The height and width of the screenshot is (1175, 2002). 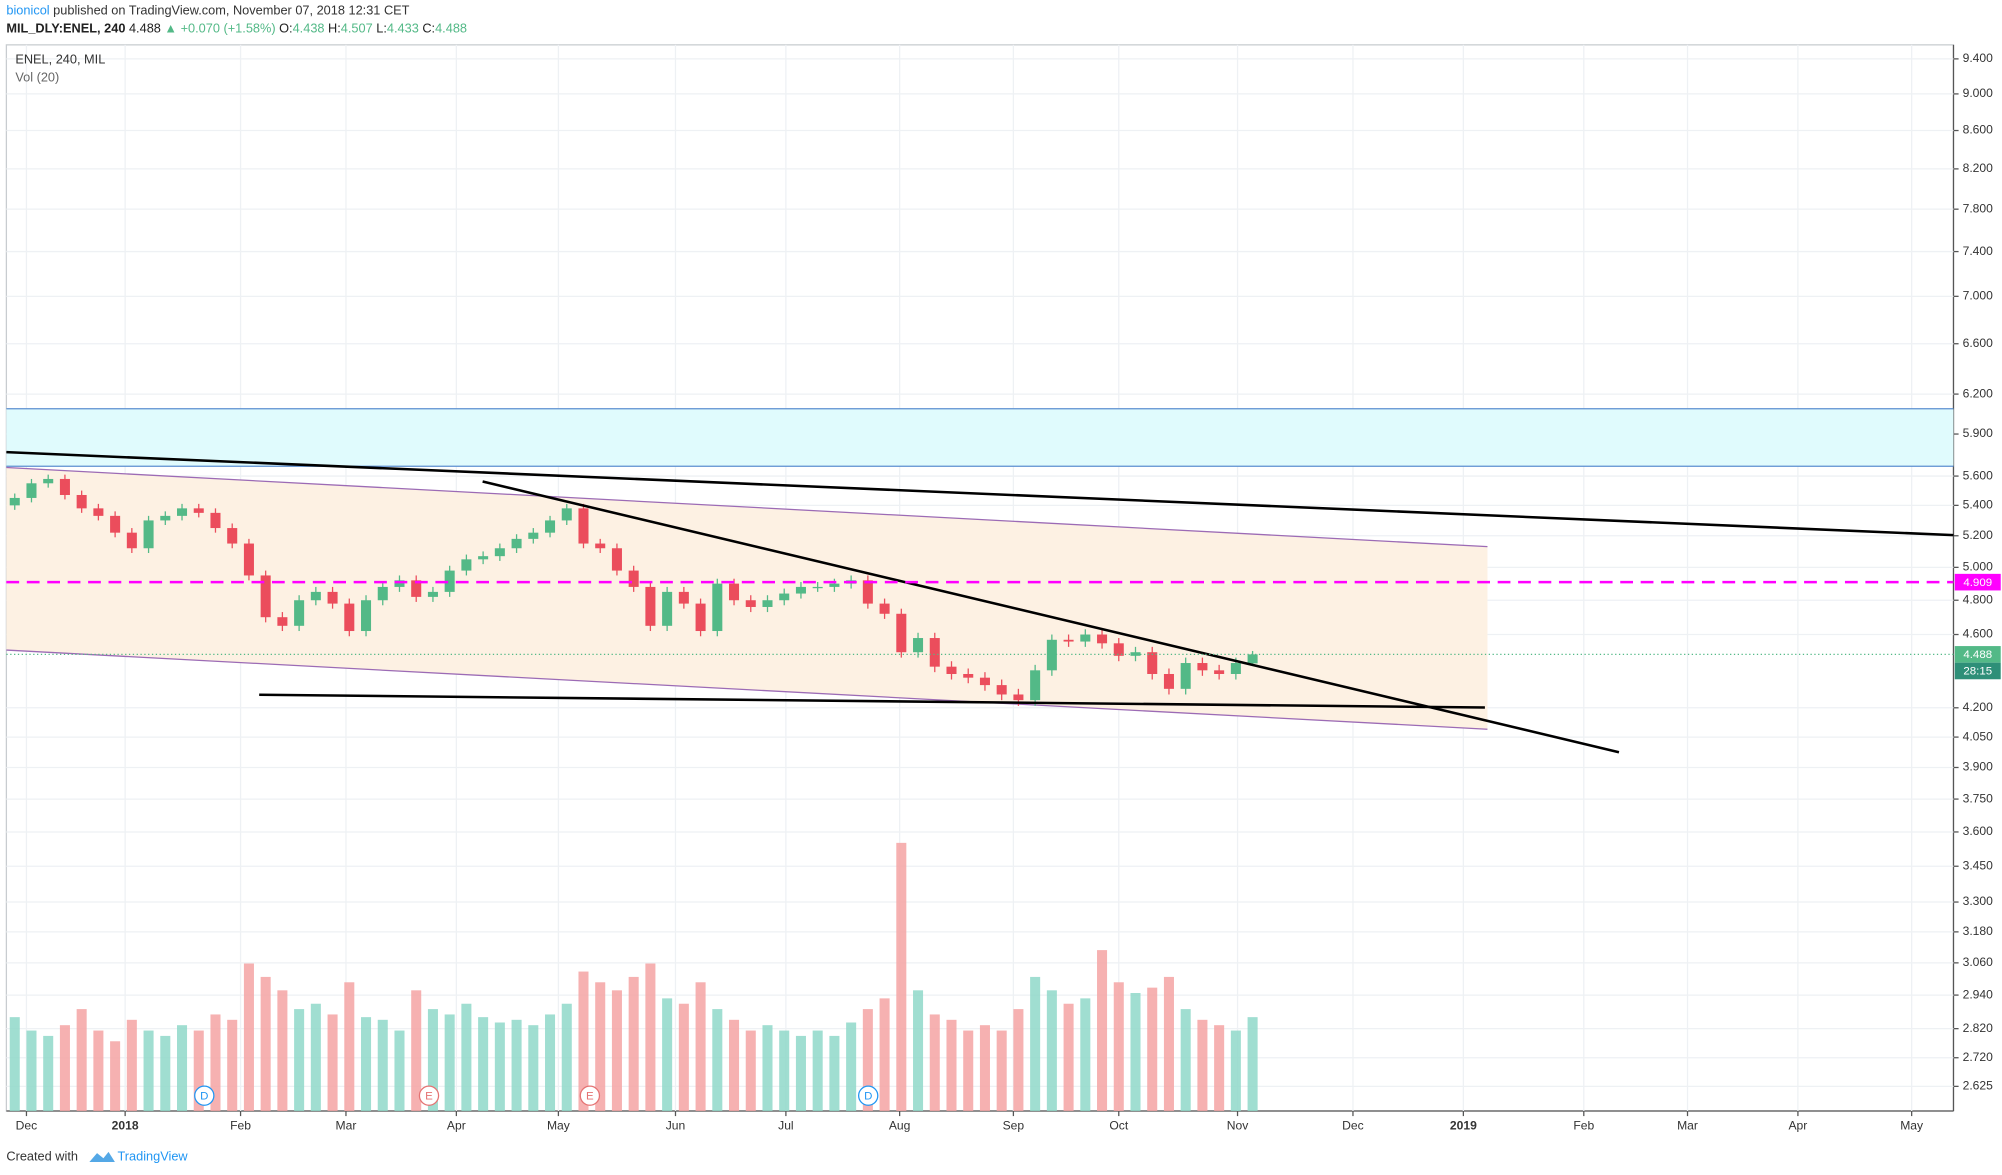 I want to click on y-tick-label: 3.900, so click(x=1978, y=767).